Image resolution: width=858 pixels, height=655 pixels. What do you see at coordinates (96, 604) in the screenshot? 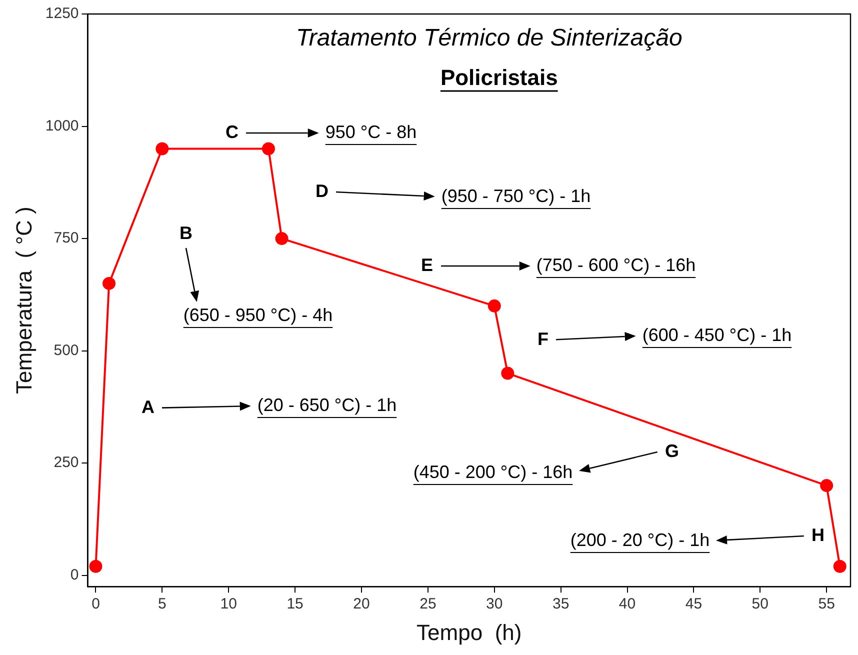
I see `x-tick-label: 0` at bounding box center [96, 604].